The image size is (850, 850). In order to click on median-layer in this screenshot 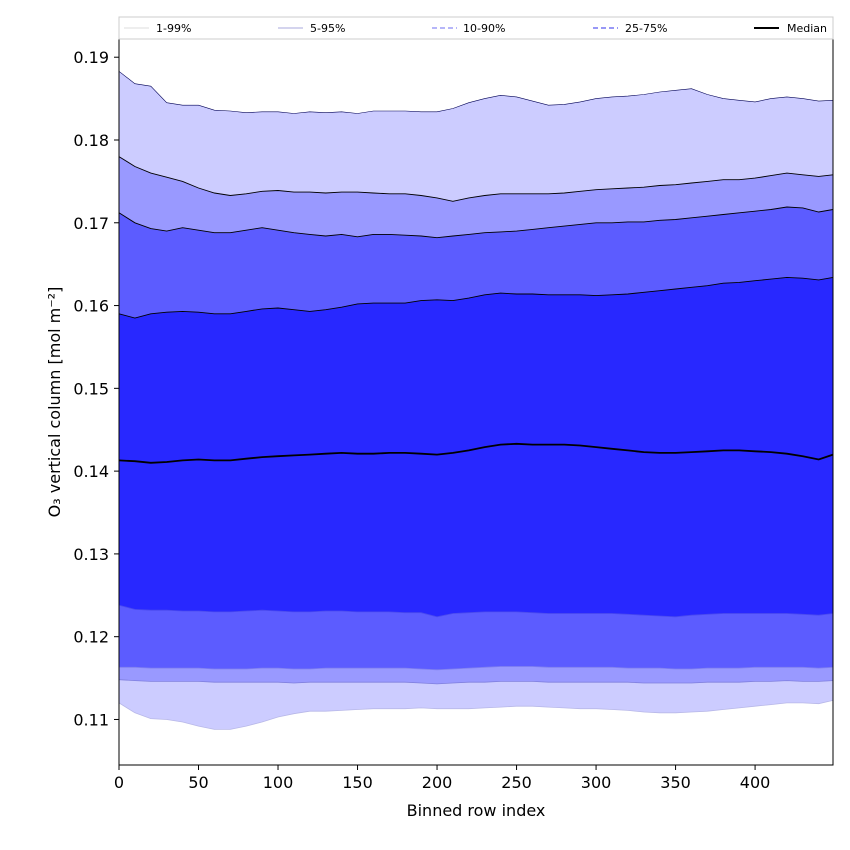, I will do `click(476, 453)`.